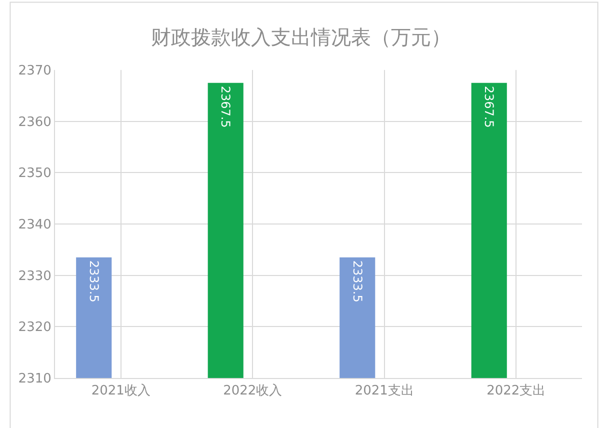 This screenshot has width=602, height=428. I want to click on chart-title: 财政拨款收入支出情况表（万元）, so click(301, 36).